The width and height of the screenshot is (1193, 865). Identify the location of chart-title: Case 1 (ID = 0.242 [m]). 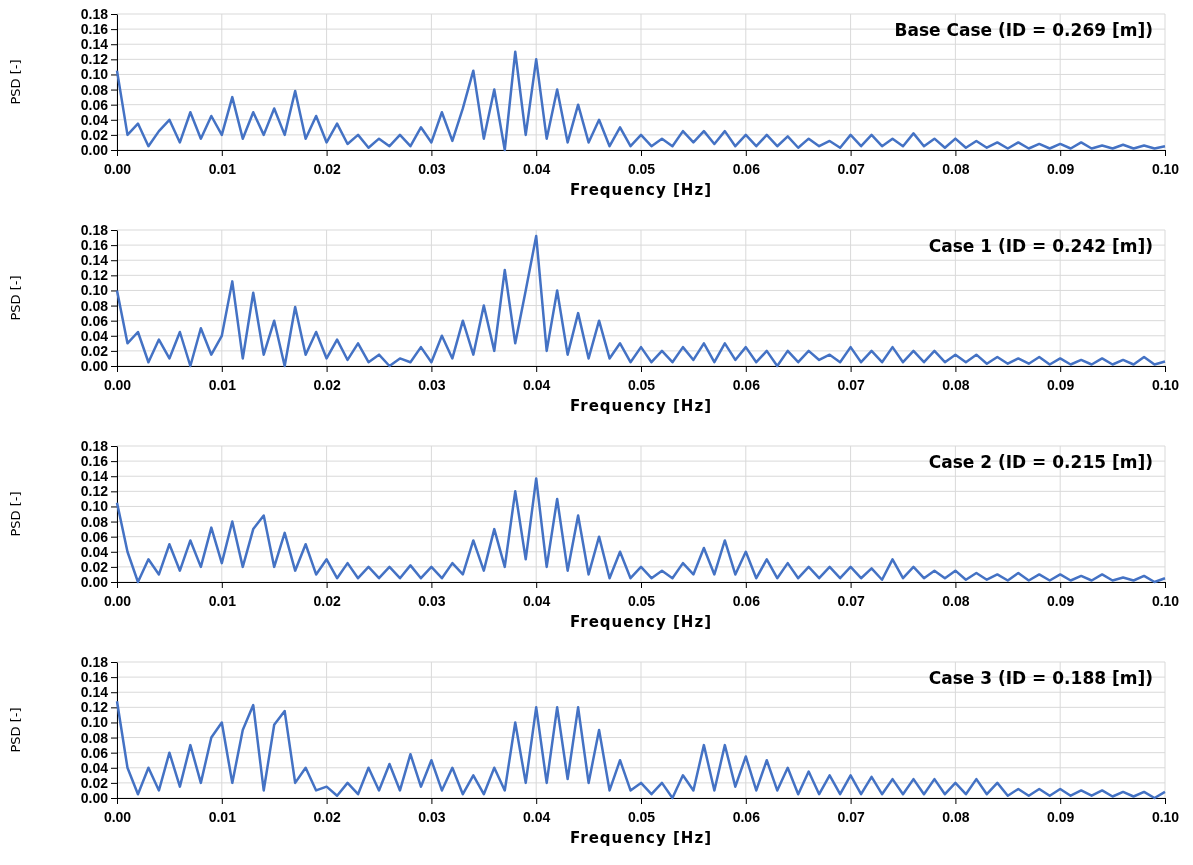
(1040, 246).